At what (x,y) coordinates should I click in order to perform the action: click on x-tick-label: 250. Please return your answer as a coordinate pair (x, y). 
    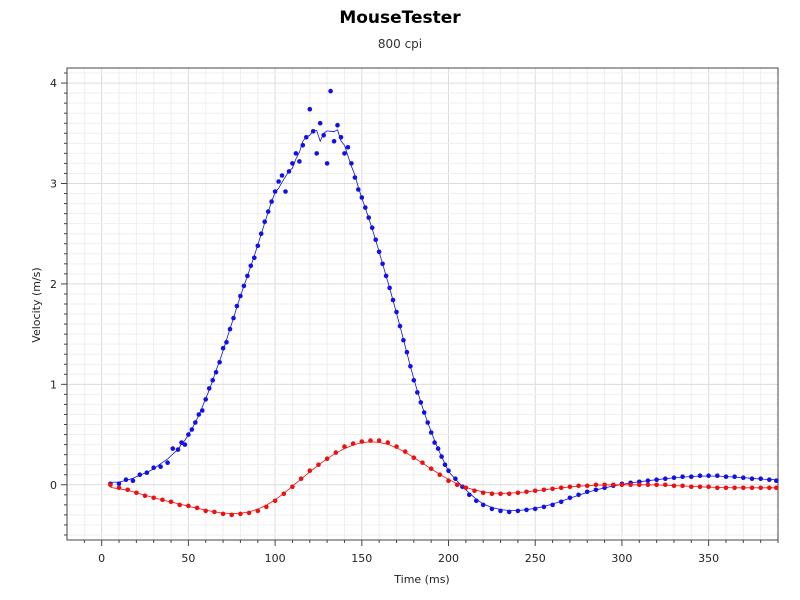
    Looking at the image, I should click on (535, 558).